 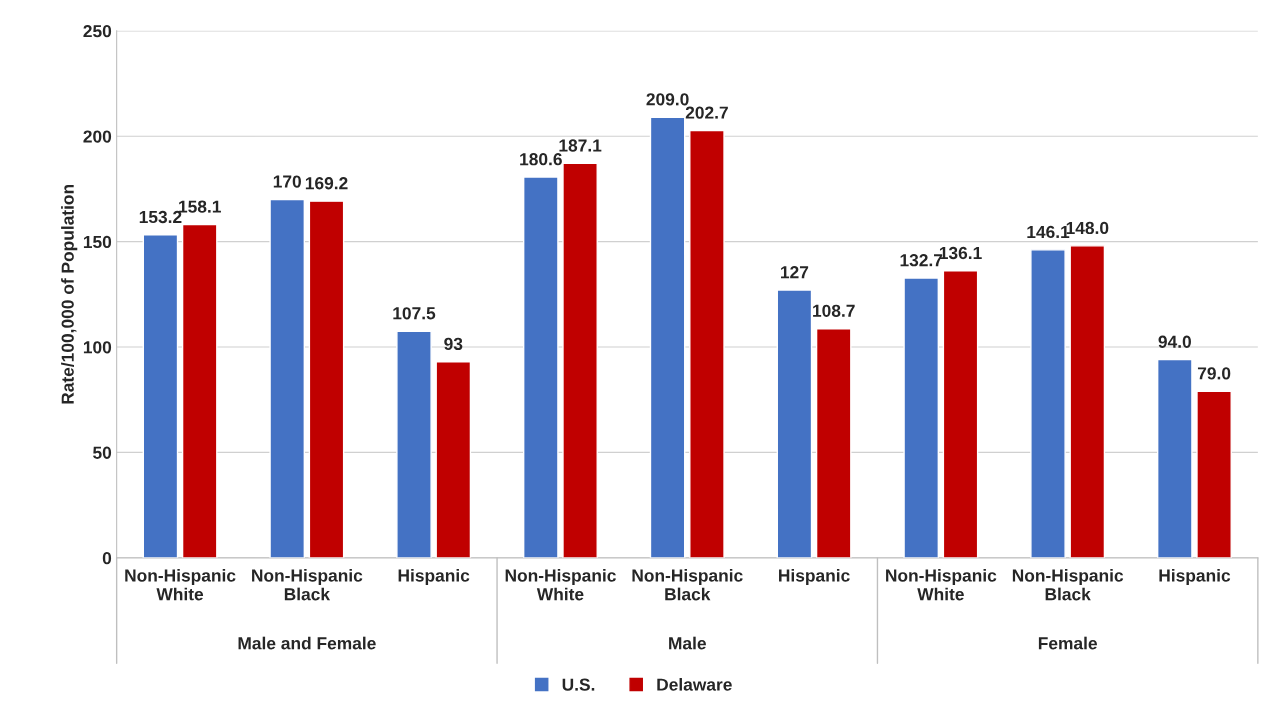 What do you see at coordinates (287, 181) in the screenshot?
I see `data-label: 170` at bounding box center [287, 181].